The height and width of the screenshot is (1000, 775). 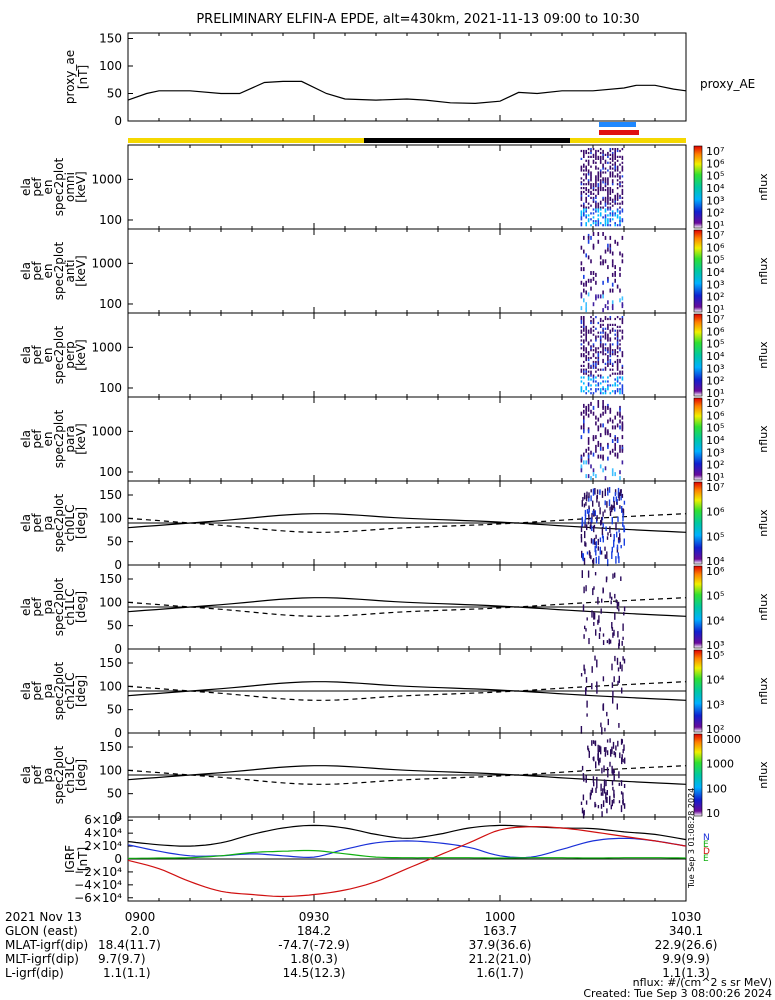 I want to click on side-stamp: Tue Sep 3 01:08:28 2024, so click(x=691, y=838).